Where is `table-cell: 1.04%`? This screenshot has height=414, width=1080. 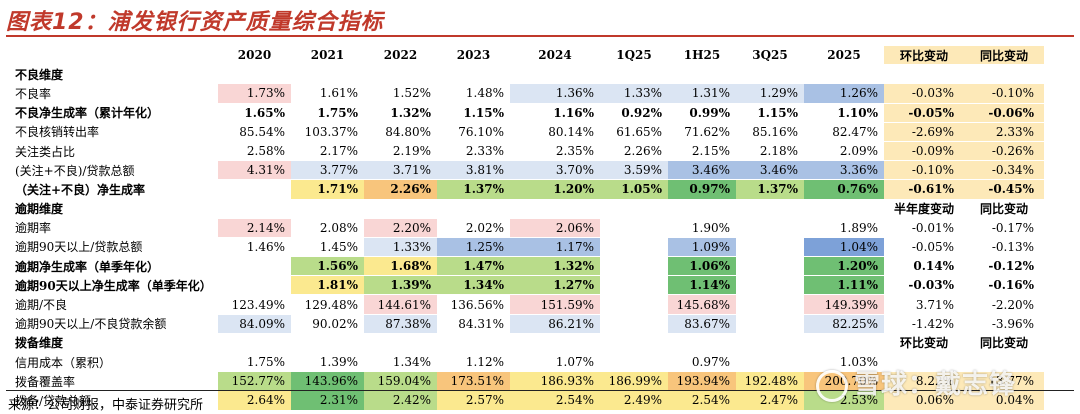 table-cell: 1.04% is located at coordinates (844, 247).